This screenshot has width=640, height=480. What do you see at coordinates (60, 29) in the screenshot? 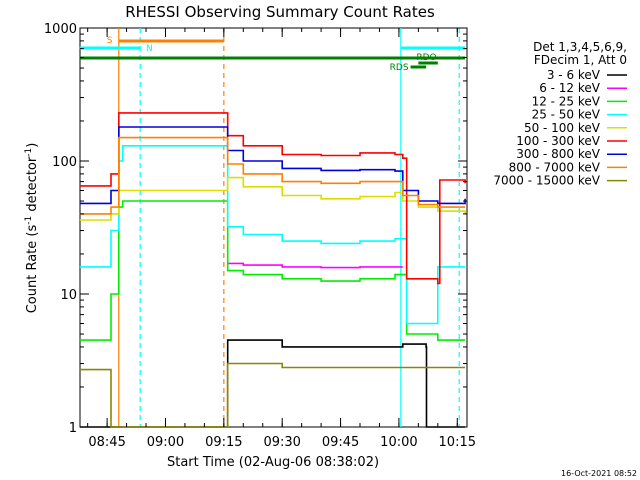
I see `y-tick-label: 1000` at bounding box center [60, 29].